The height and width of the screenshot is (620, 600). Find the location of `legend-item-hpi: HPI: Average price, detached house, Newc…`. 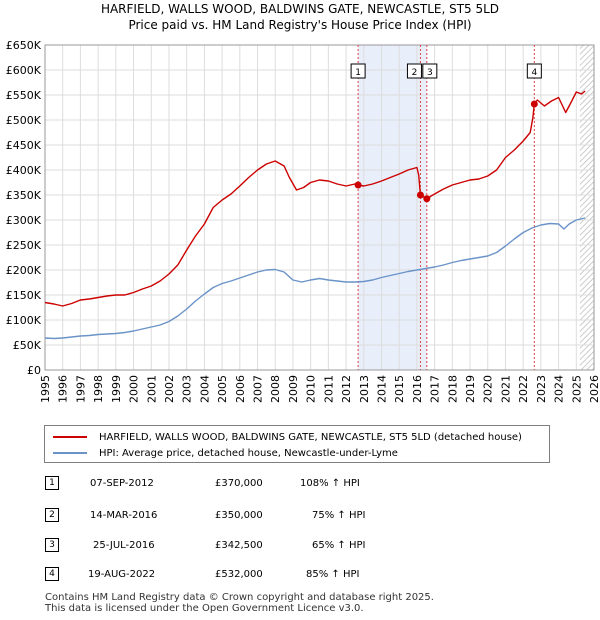

legend-item-hpi: HPI: Average price, detached house, Newc… is located at coordinates (225, 453).